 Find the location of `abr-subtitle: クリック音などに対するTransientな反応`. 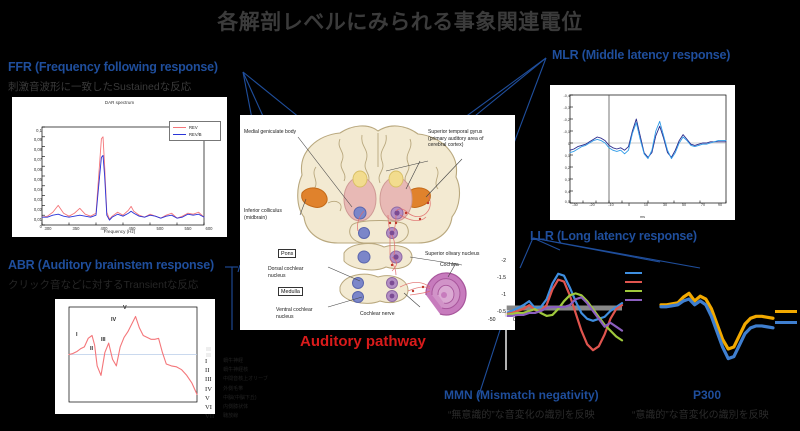

abr-subtitle: クリック音などに対するTransientな反応 is located at coordinates (103, 285).